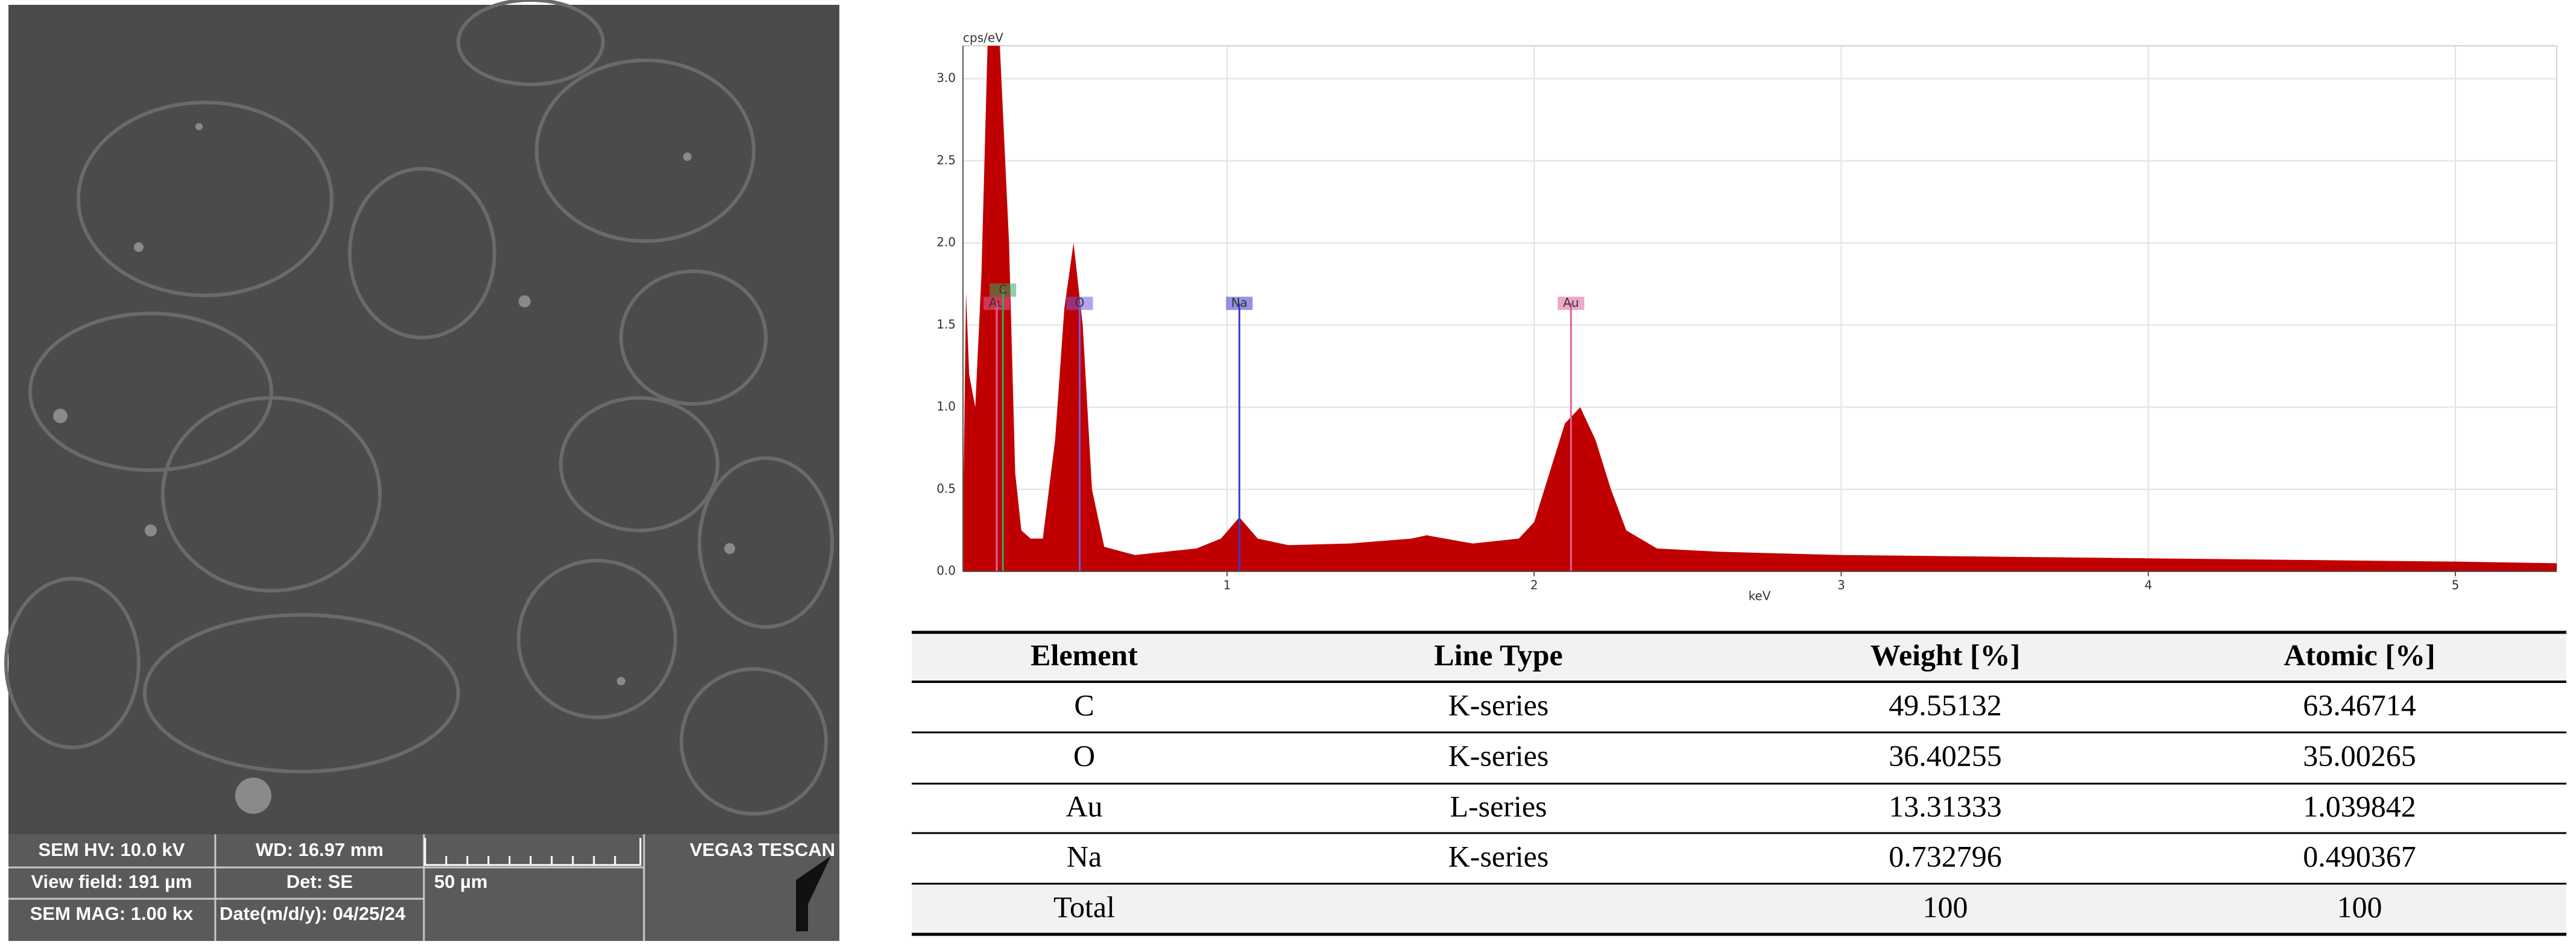 Image resolution: width=2576 pixels, height=950 pixels. What do you see at coordinates (111, 881) in the screenshot?
I see `sem-view-field: View field: 191 µm` at bounding box center [111, 881].